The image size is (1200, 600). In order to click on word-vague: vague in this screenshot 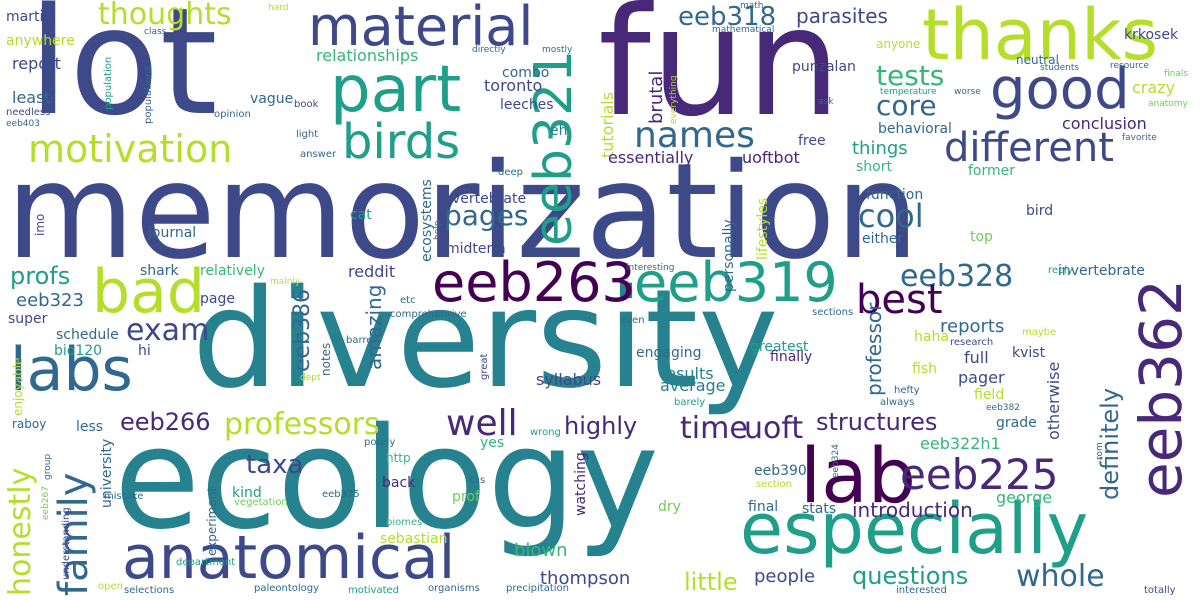, I will do `click(272, 99)`.